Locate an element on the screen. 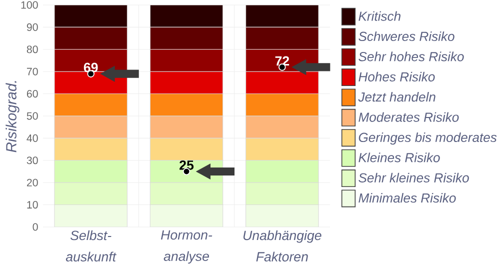 This screenshot has height=270, width=500. y-tick-label: 80 is located at coordinates (32, 50).